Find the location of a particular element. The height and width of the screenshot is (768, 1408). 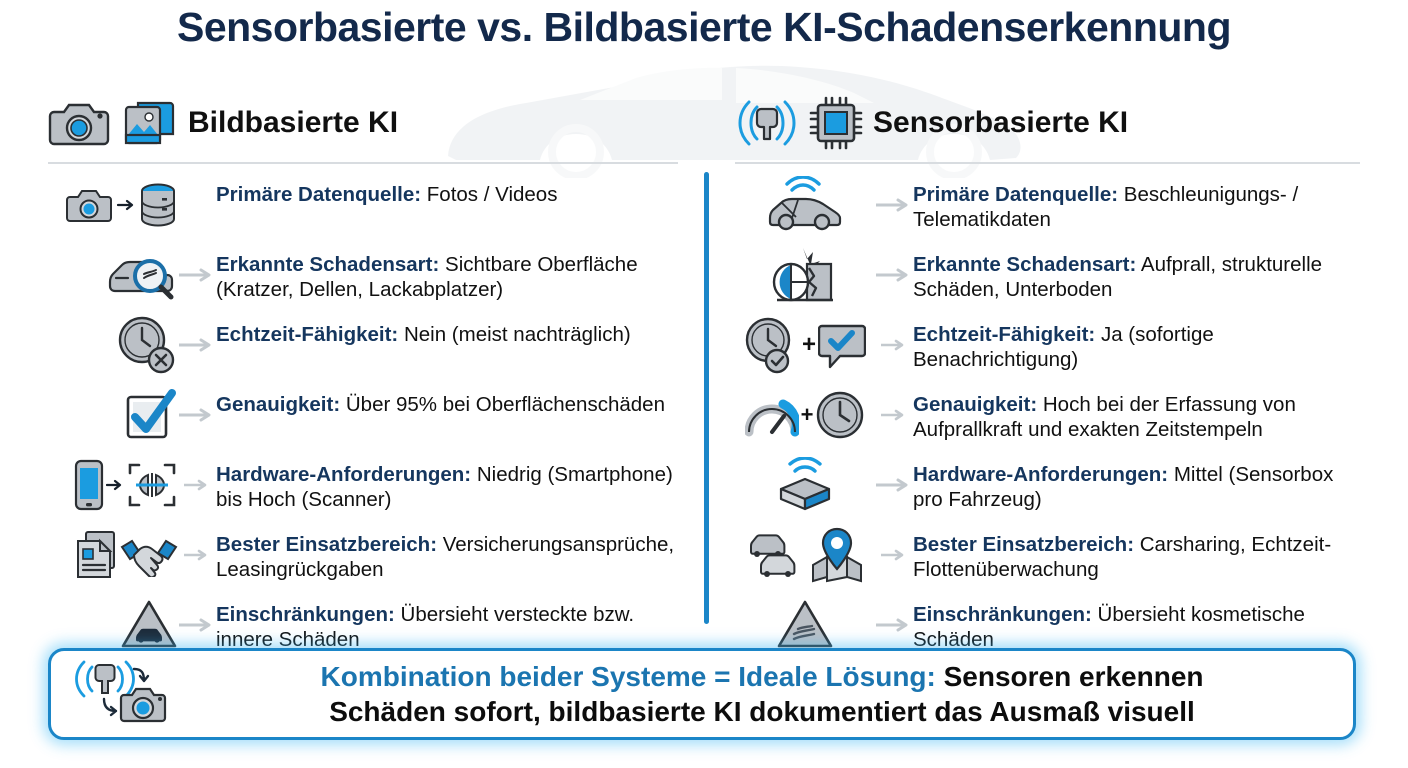

row-value: Niedrig (Smartphone) bis Hoch (Scanner) is located at coordinates (444, 487).